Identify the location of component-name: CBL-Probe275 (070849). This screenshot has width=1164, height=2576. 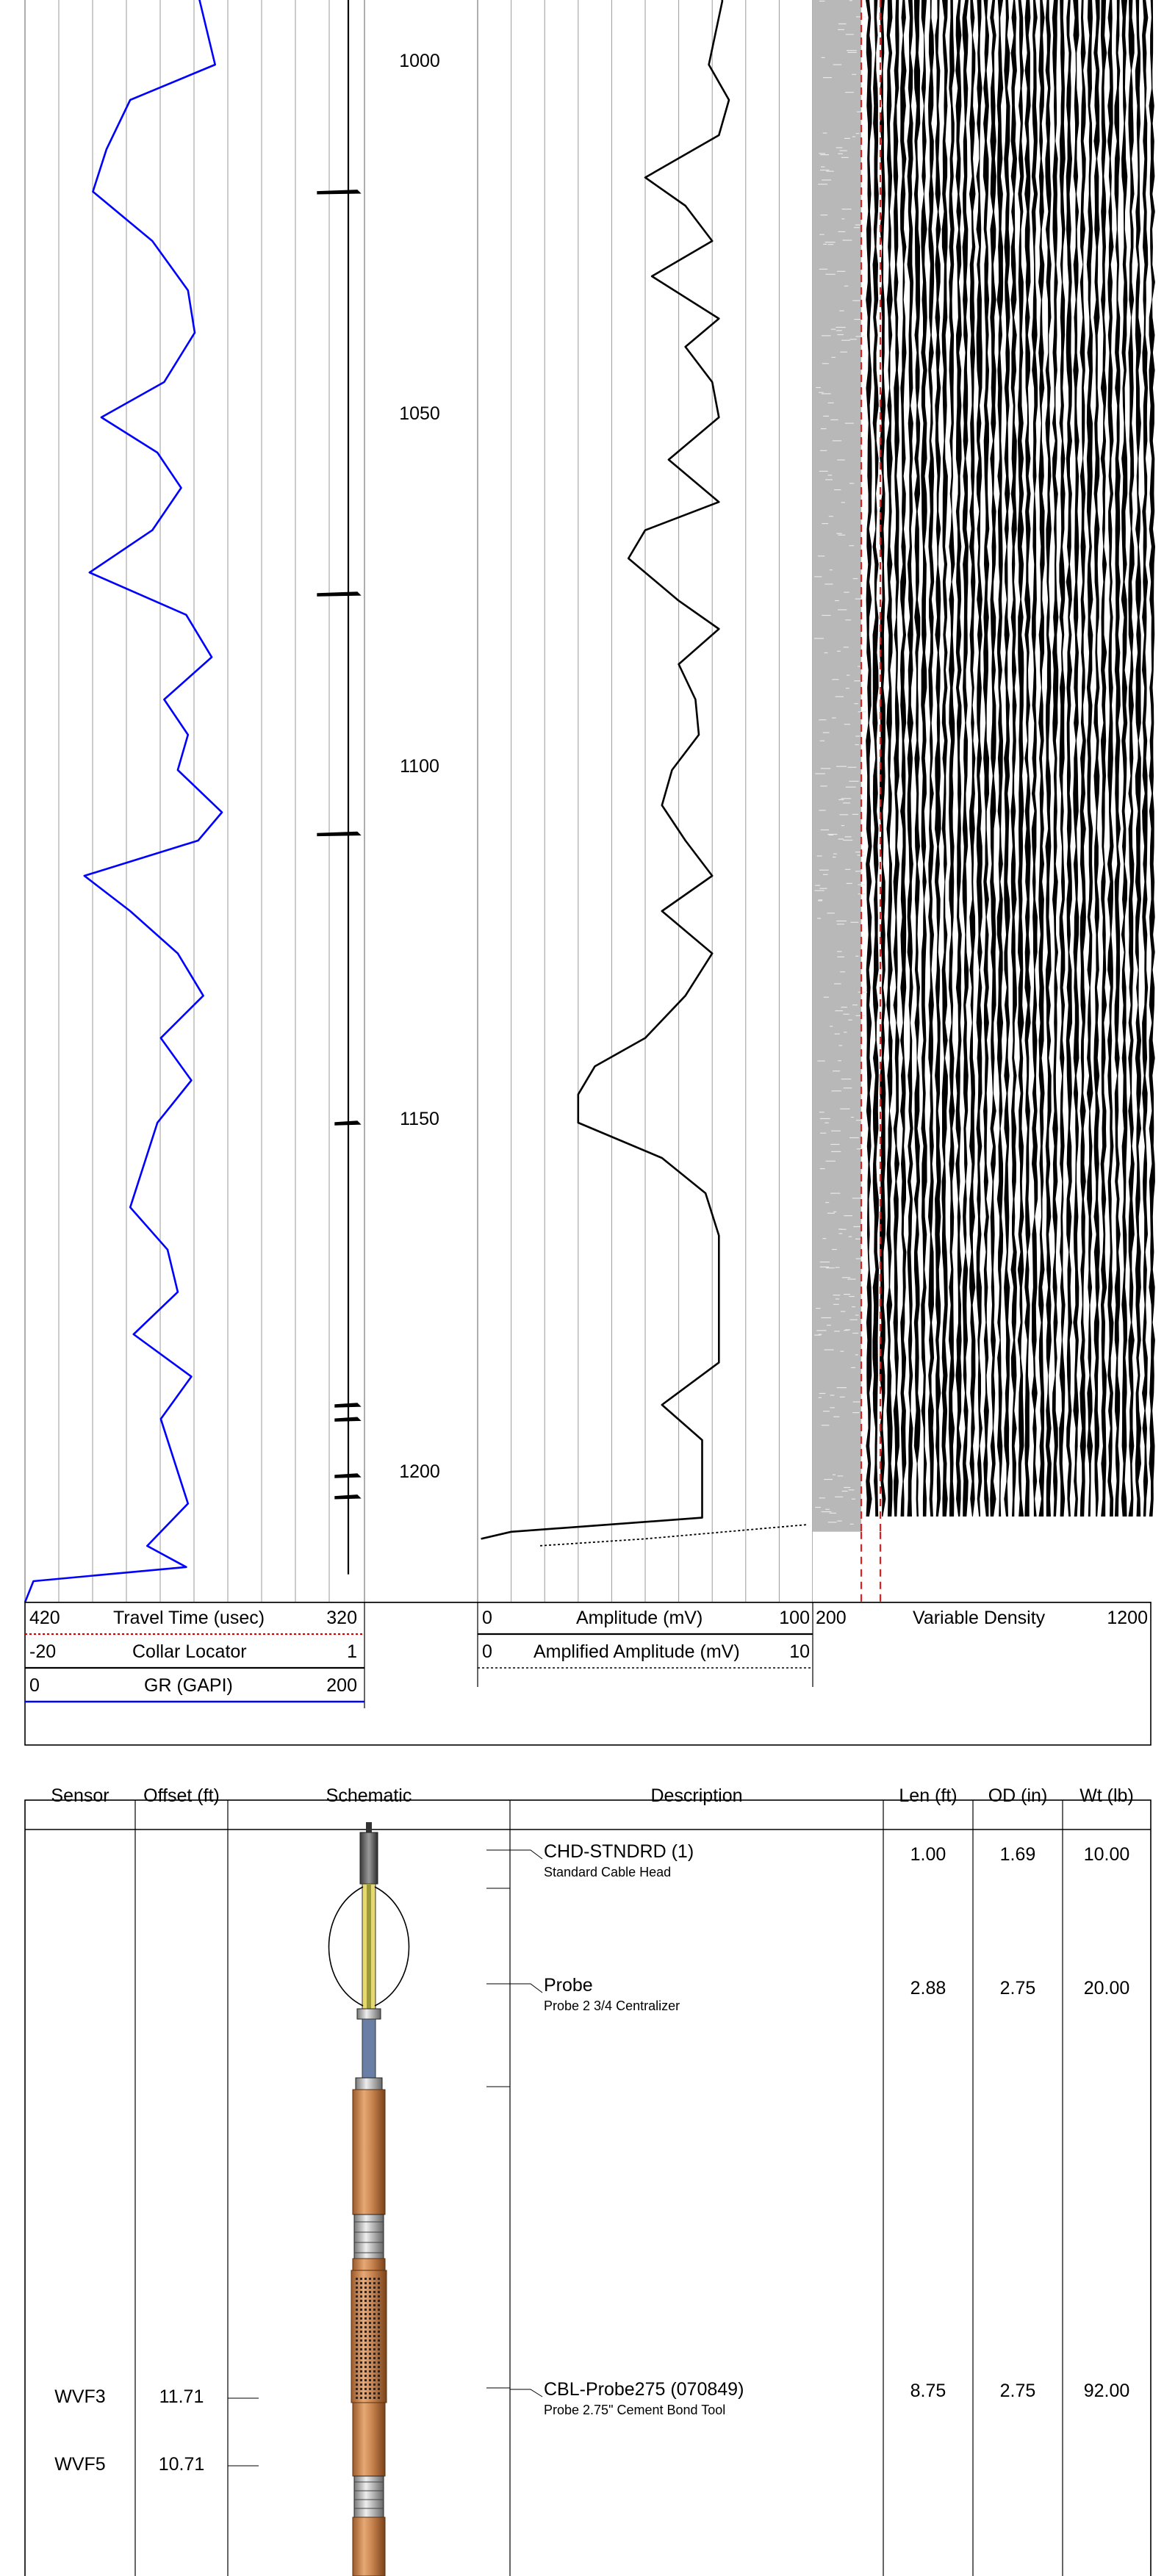
(644, 2389).